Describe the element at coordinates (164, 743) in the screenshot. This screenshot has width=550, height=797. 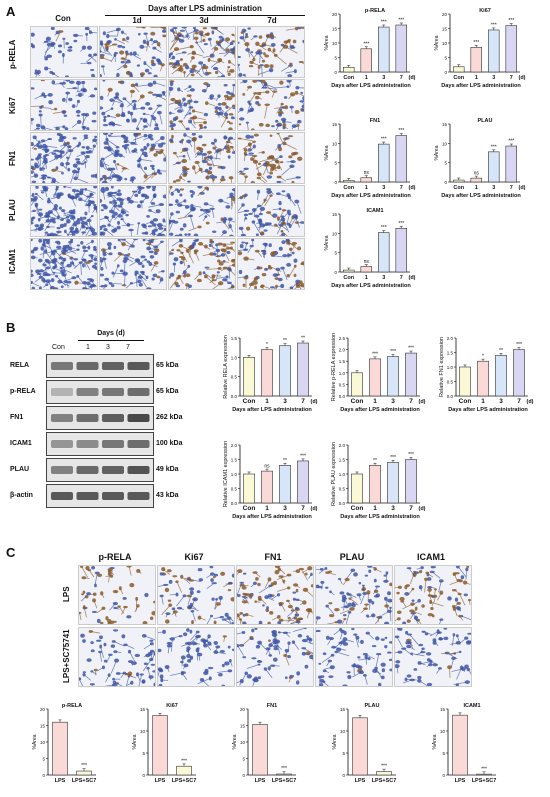
I see `bar-chart: 0 5 10 15 LPS *** LPS+SC7 Ki67 %Area` at that location.